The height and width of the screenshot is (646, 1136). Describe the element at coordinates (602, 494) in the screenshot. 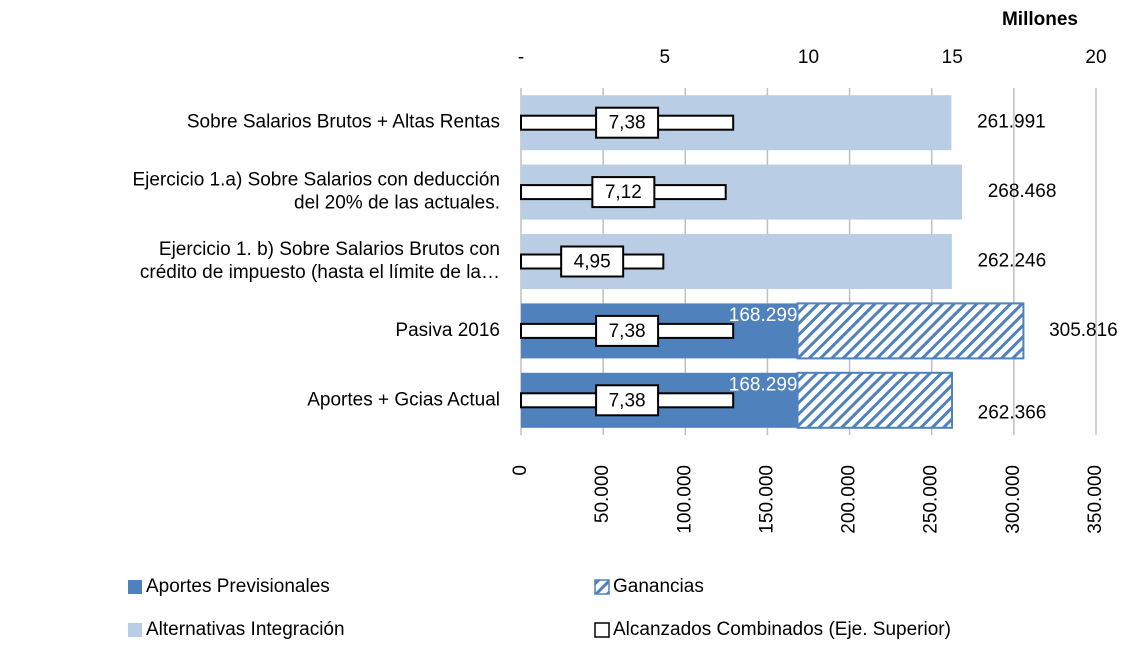

I see `x-tick-label: 50.000` at that location.